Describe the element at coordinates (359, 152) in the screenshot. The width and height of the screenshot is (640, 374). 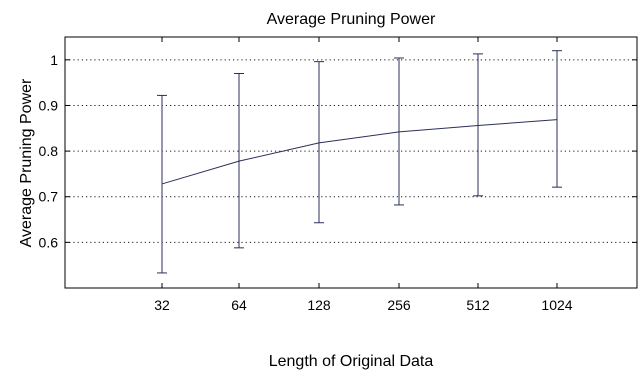
I see `series-line` at that location.